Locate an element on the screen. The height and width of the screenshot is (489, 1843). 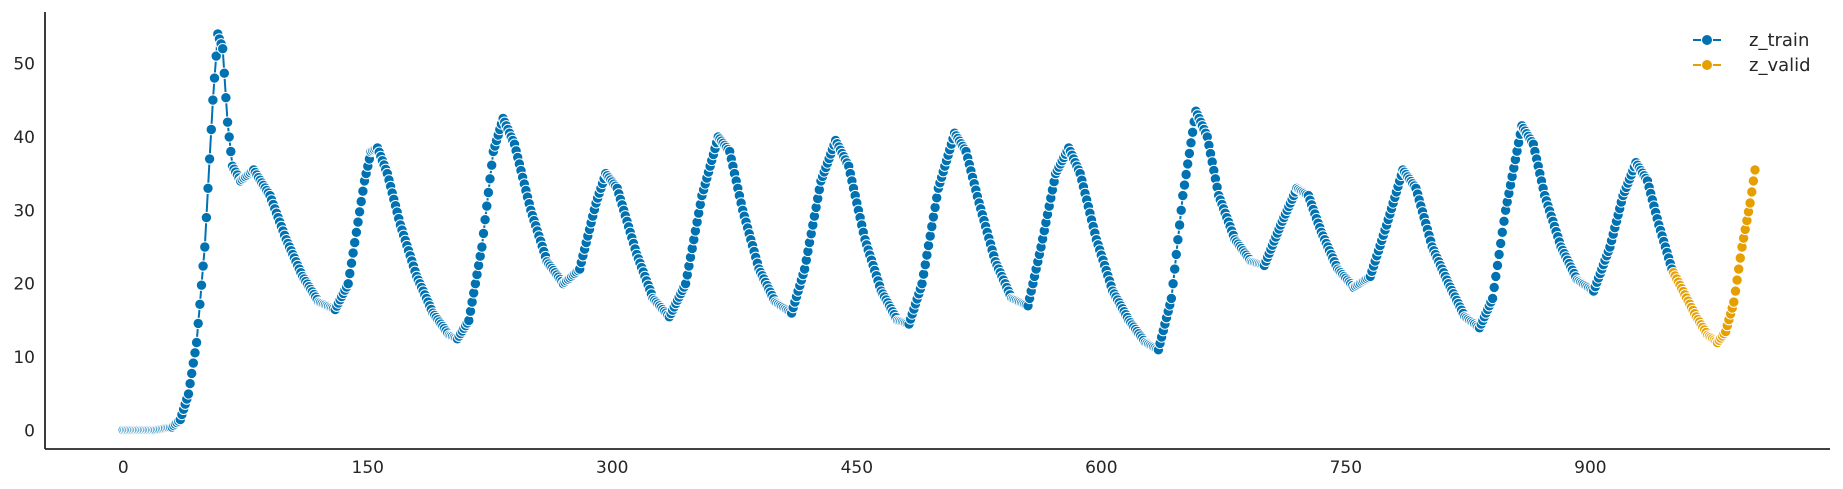
legend-item: z_valid is located at coordinates (1752, 65).